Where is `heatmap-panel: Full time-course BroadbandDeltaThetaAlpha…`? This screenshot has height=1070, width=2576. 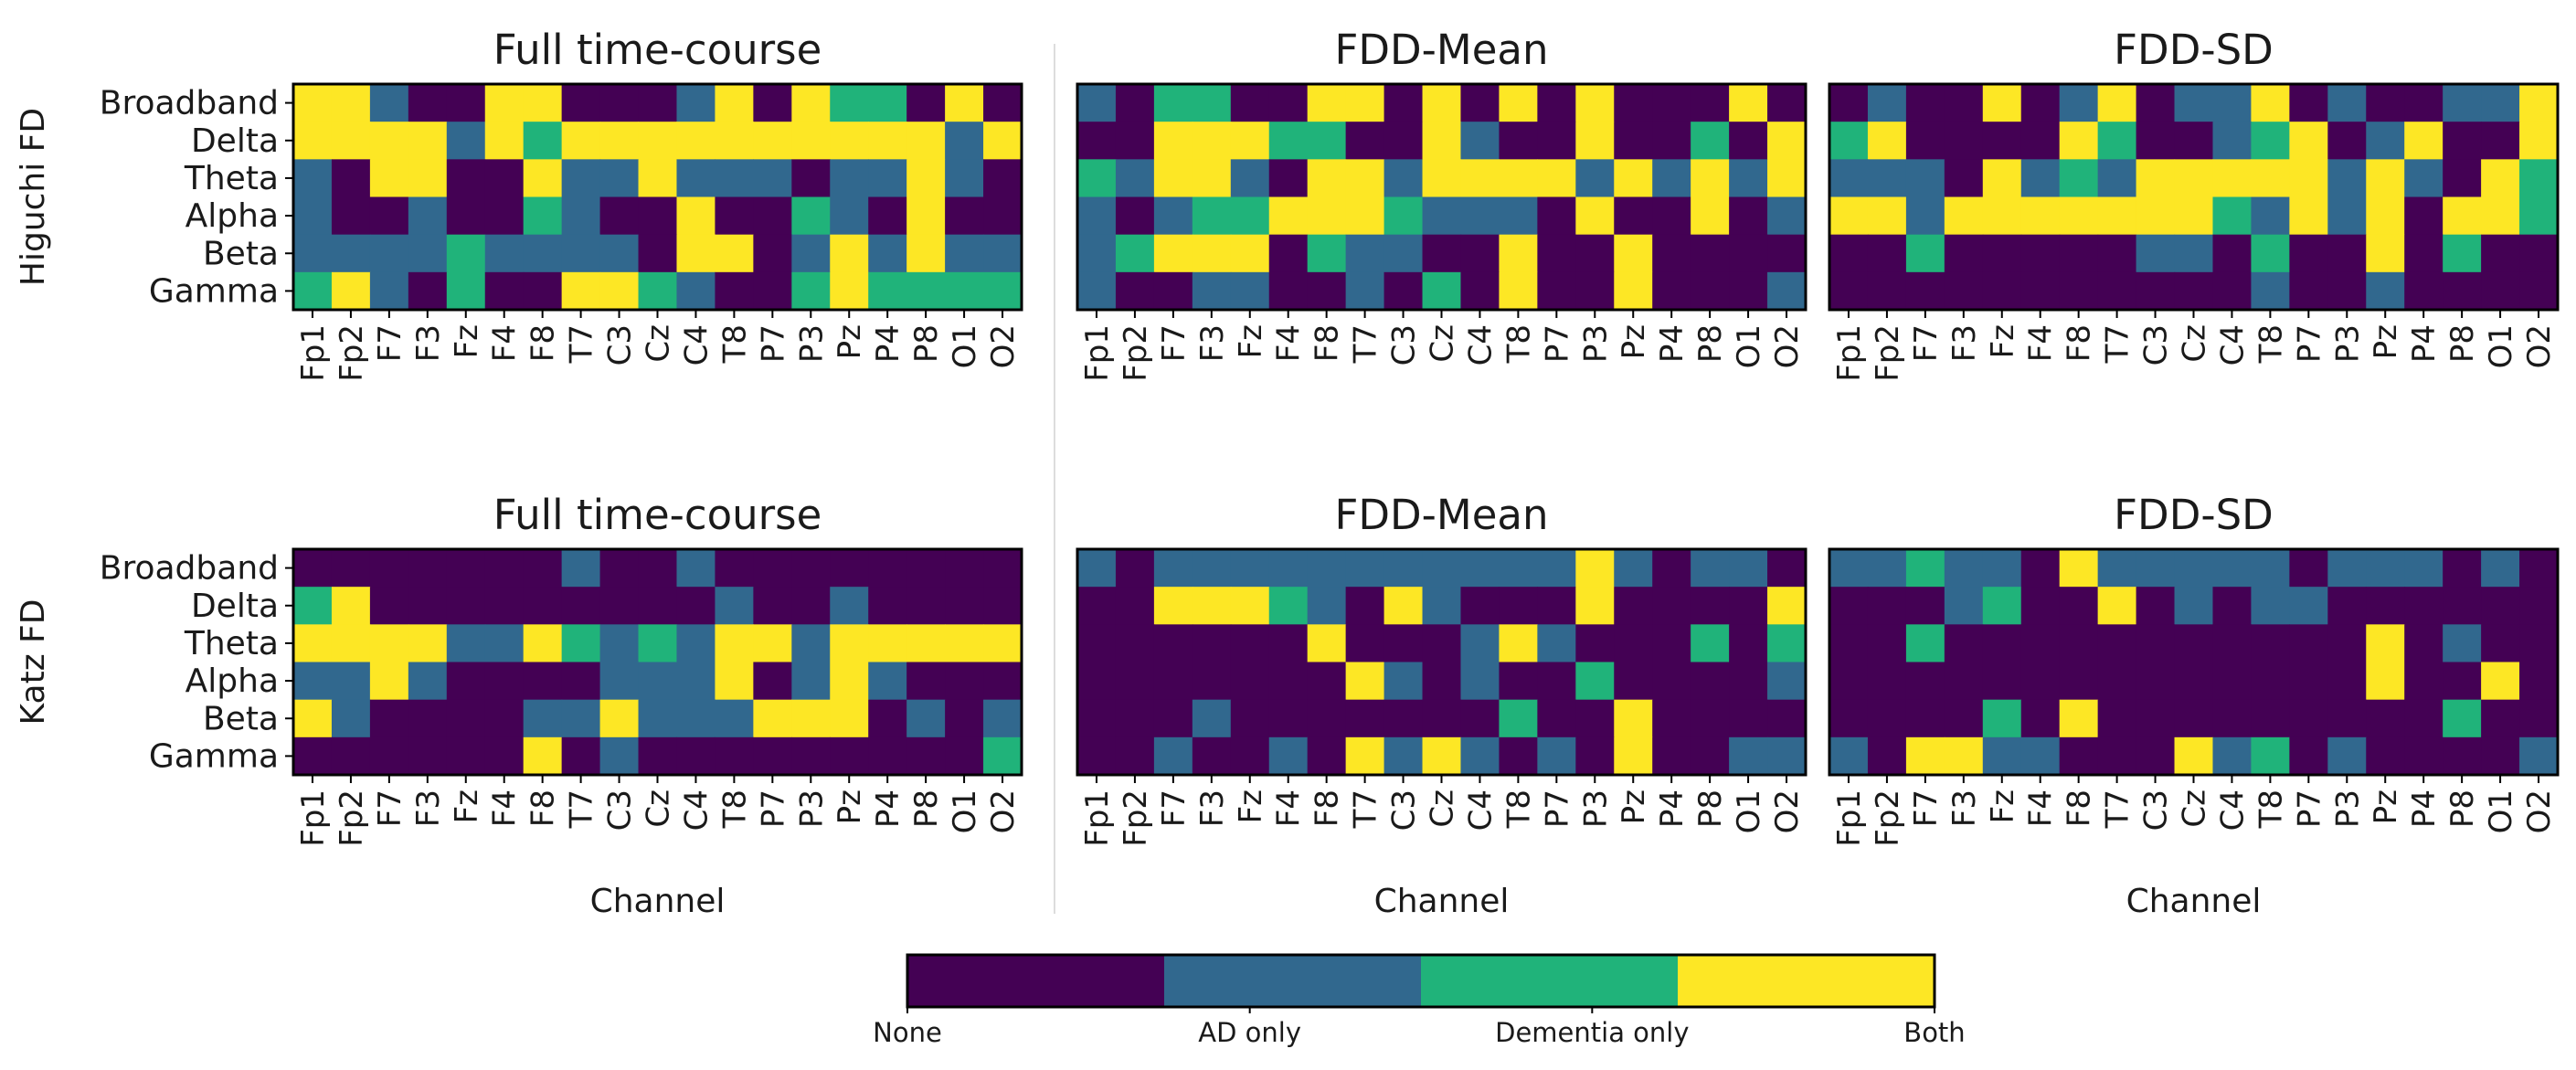 heatmap-panel: Full time-course BroadbandDeltaThetaAlpha… is located at coordinates (561, 705).